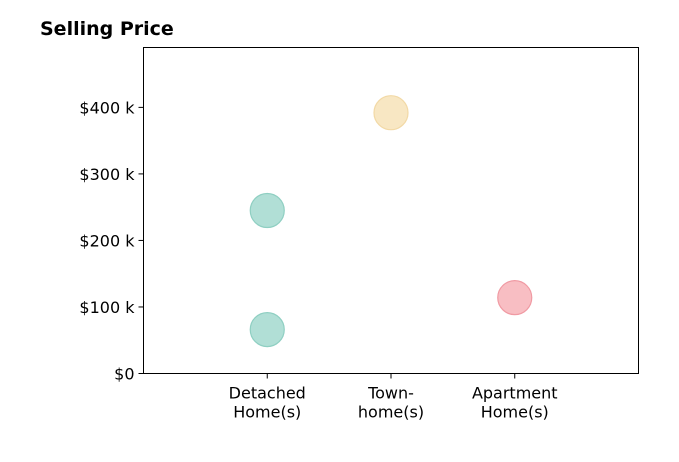  I want to click on y-tick-label: $300 k, so click(107, 174).